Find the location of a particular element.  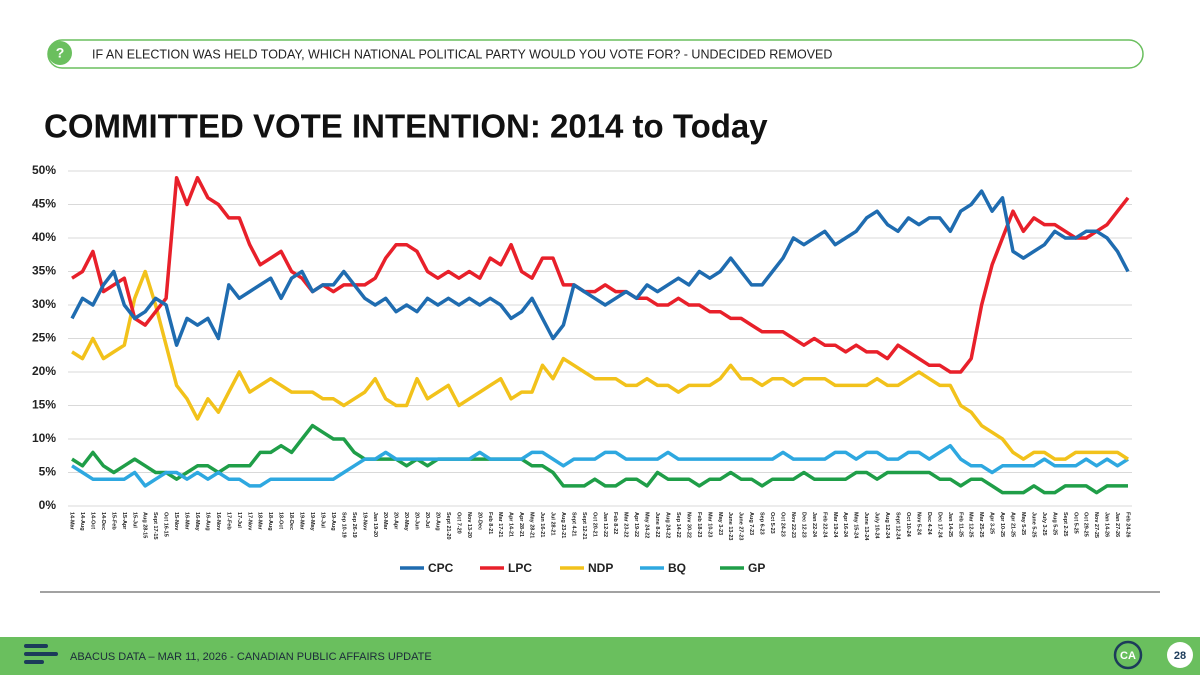

x-tick-label: 17-Jul is located at coordinates (239, 520).